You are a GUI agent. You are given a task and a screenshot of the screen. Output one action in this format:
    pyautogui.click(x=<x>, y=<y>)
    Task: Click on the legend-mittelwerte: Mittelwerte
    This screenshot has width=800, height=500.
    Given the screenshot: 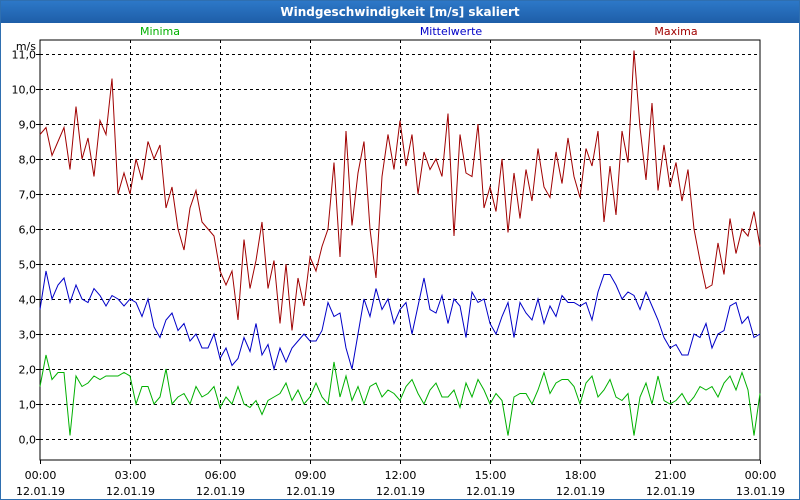 What is the action you would take?
    pyautogui.click(x=451, y=31)
    